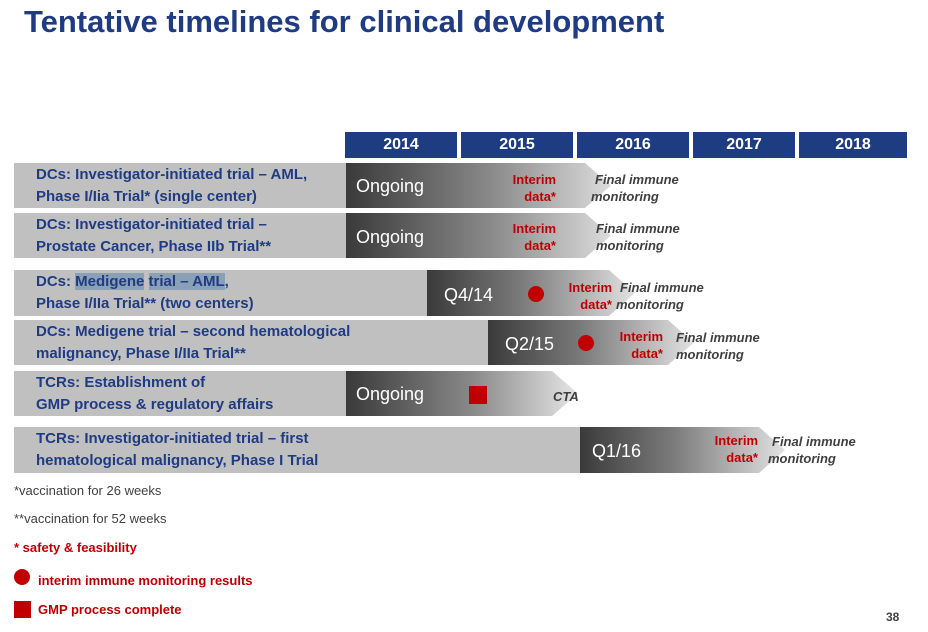 This screenshot has width=928, height=632. I want to click on row-line2: Phase I/IIa Trial** (two centers), so click(145, 303).